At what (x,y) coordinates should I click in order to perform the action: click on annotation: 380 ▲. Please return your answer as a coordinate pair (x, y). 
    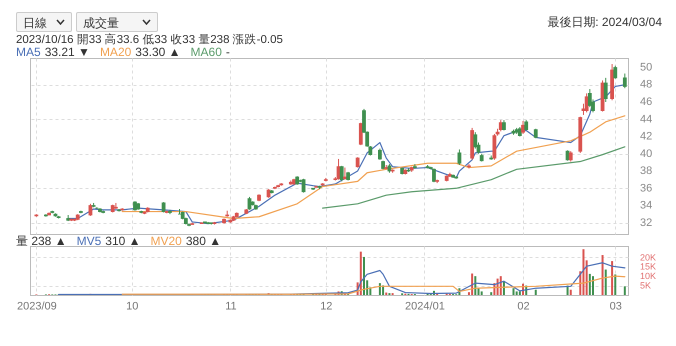
    Looking at the image, I should click on (204, 241).